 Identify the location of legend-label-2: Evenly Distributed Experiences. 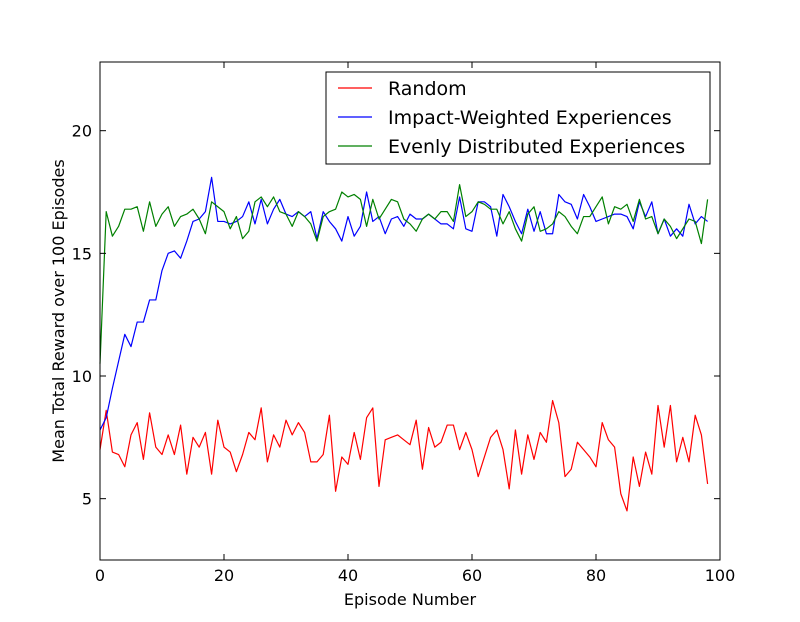
(536, 147).